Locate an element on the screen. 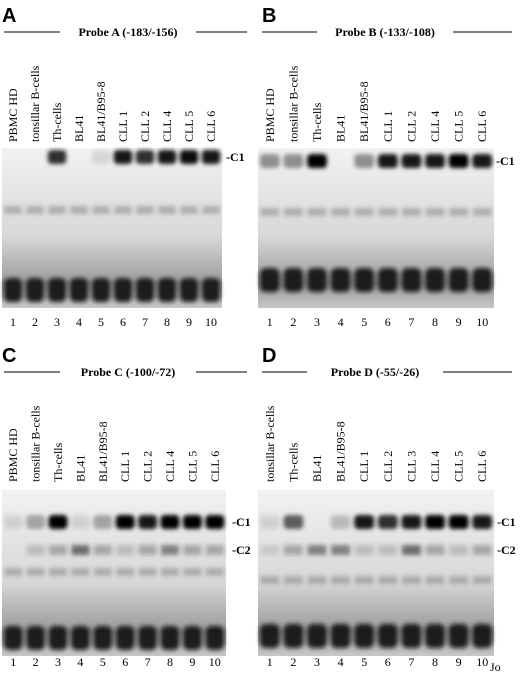 The height and width of the screenshot is (680, 520). lane-label: BL41 is located at coordinates (80, 468).